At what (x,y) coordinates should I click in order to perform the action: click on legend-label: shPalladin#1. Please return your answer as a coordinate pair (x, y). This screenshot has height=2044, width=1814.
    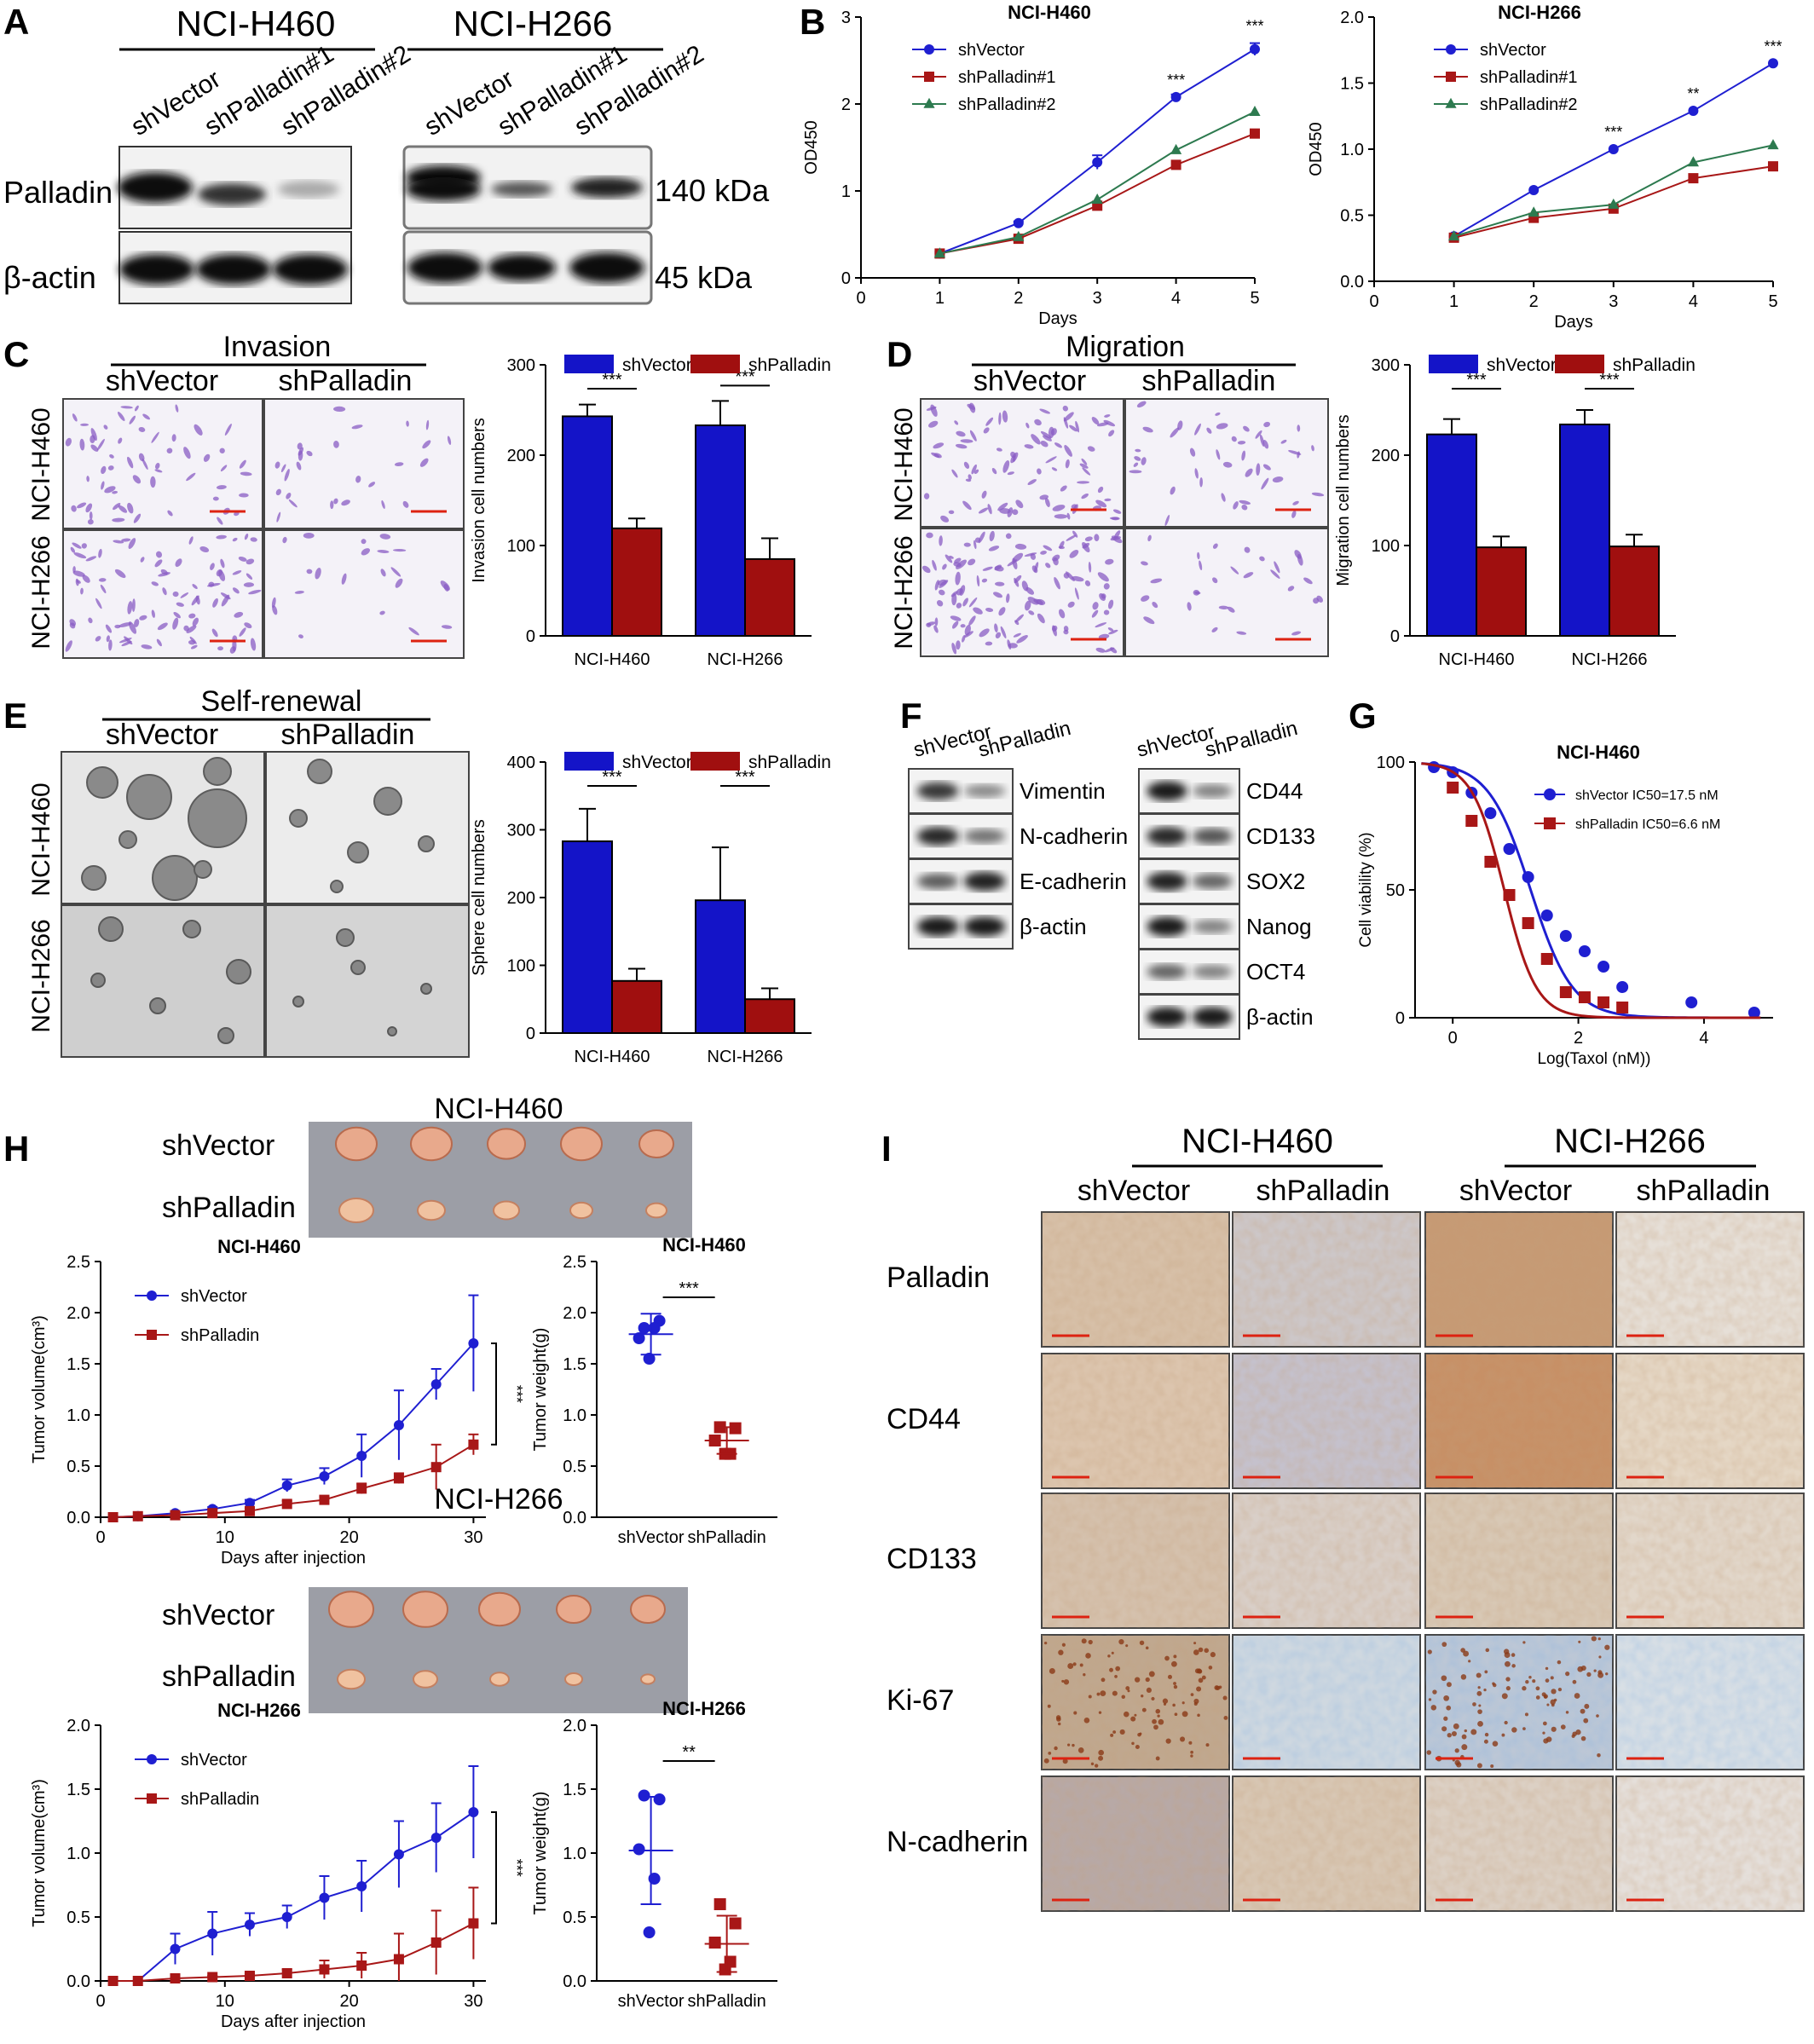
    Looking at the image, I should click on (1007, 77).